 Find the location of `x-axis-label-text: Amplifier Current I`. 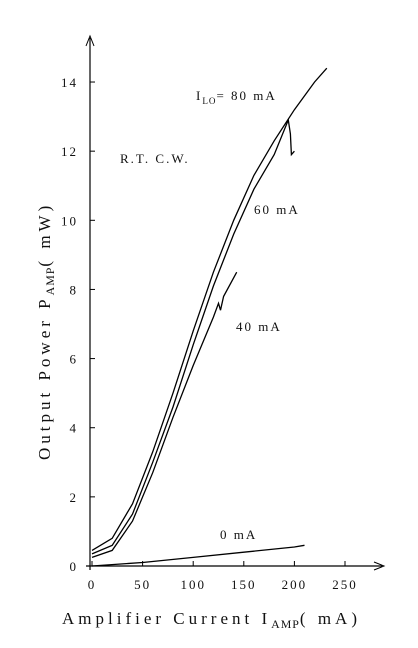

x-axis-label-text: Amplifier Current I is located at coordinates (166, 618).